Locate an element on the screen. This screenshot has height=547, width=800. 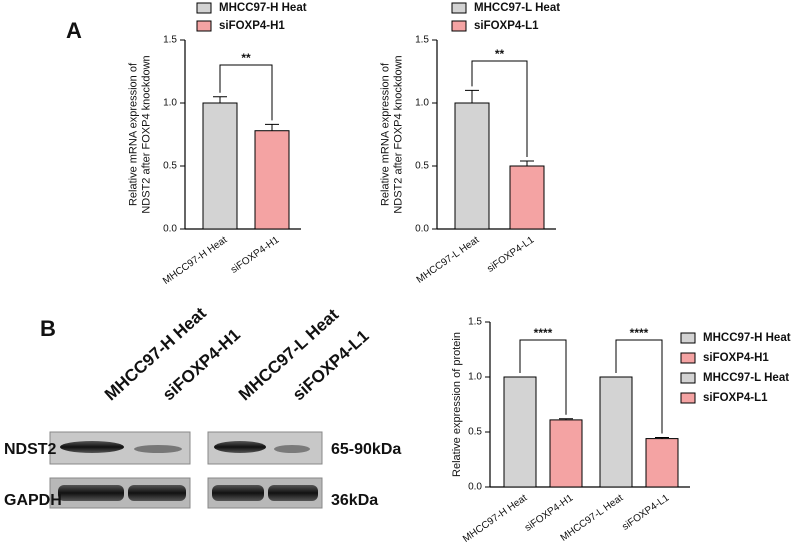
x-tick-label: MHCC97-L Heat is located at coordinates (448, 259).